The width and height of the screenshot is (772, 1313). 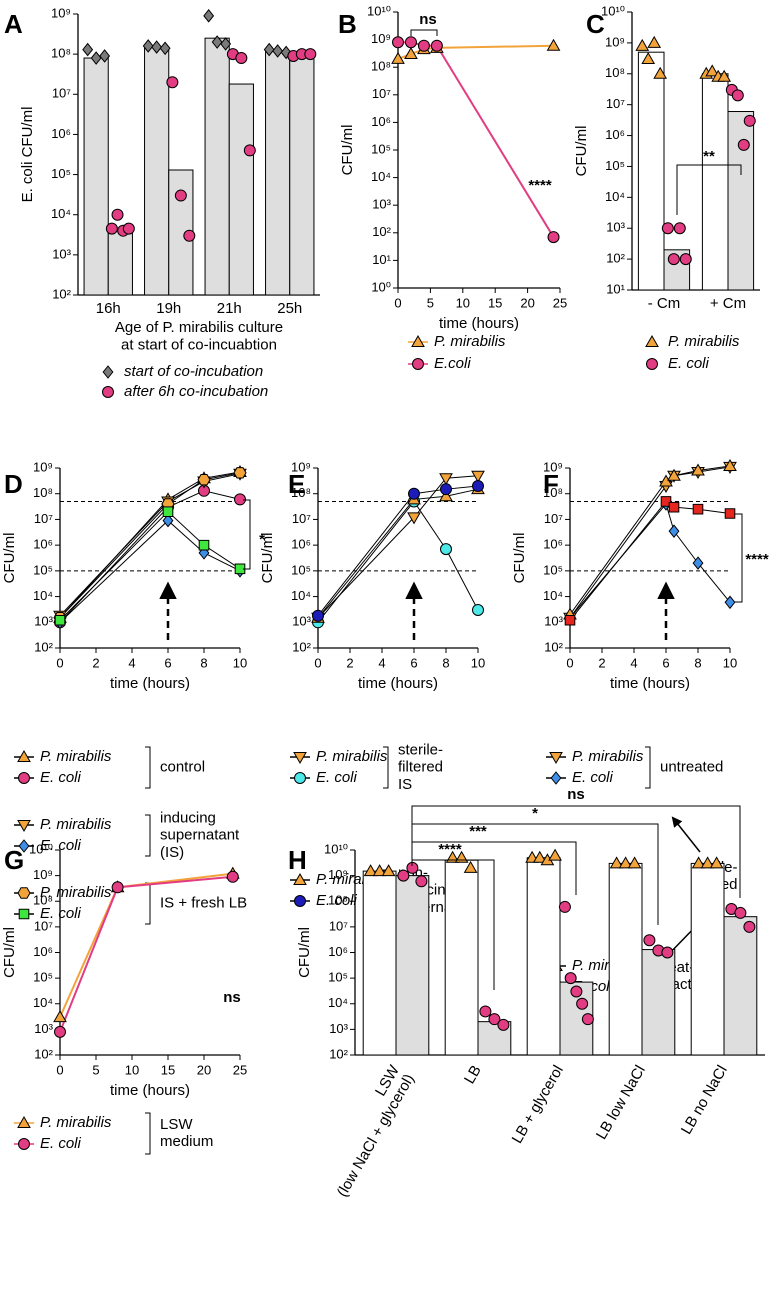 What do you see at coordinates (450, 849) in the screenshot?
I see `annotation: ****` at bounding box center [450, 849].